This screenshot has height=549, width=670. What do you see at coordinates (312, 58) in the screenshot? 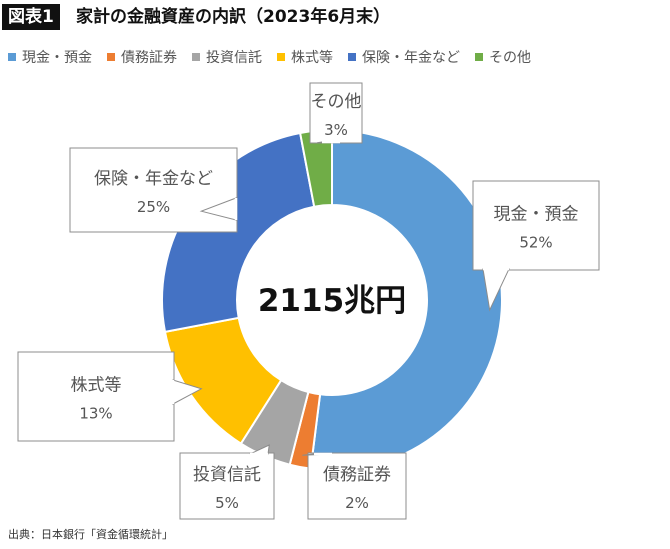
I see `legend-label: 株式等` at bounding box center [312, 58].